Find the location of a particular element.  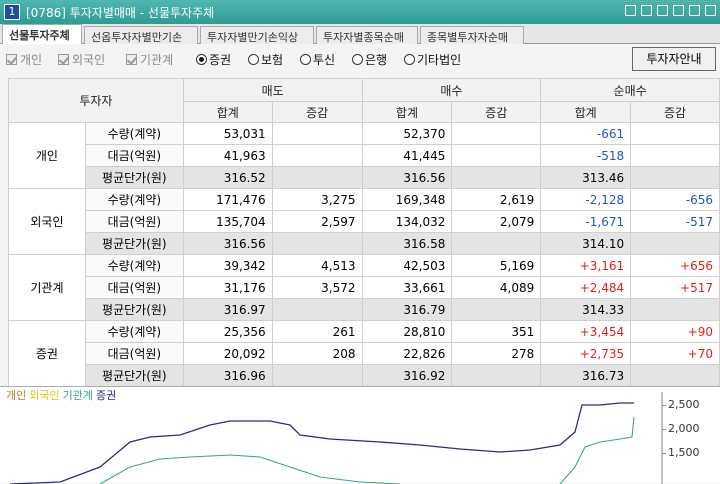

legend-item: 기관계 is located at coordinates (77, 395).